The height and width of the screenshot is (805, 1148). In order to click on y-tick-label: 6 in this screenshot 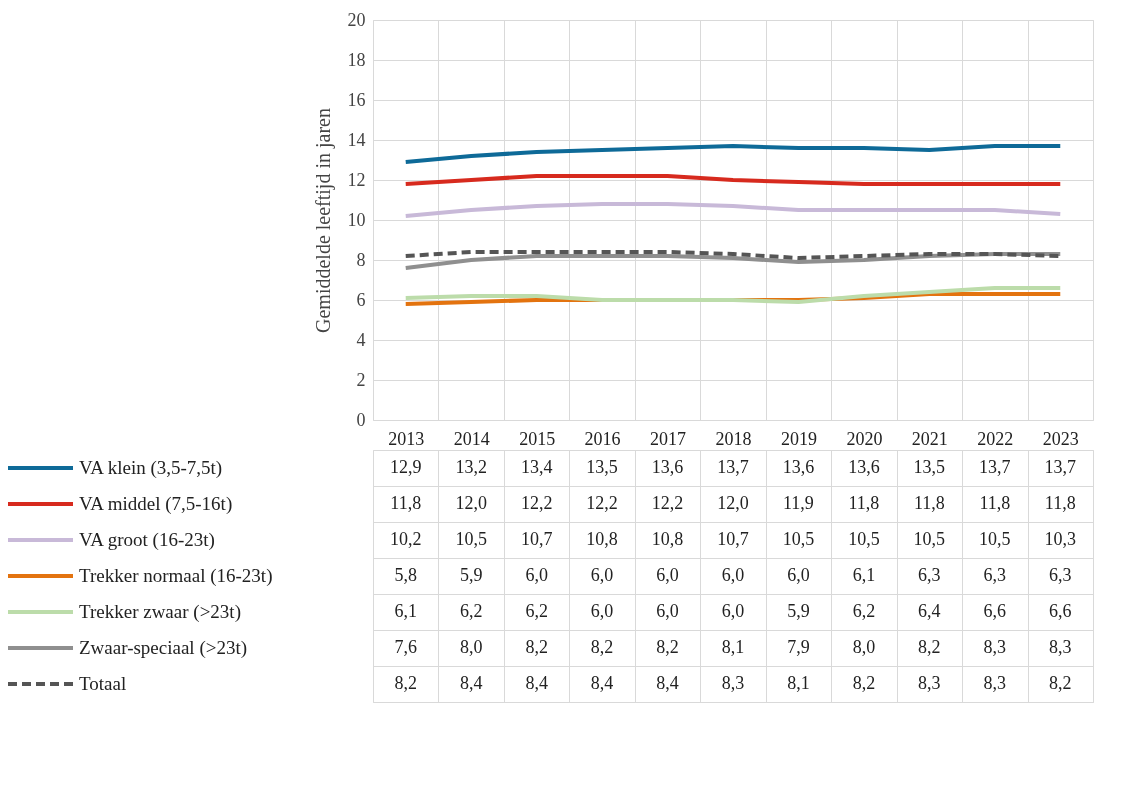, I will do `click(361, 299)`.